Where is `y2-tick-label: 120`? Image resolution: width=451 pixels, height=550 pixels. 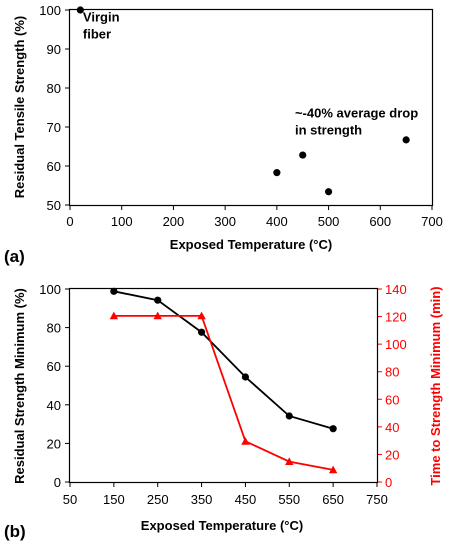 y2-tick-label: 120 is located at coordinates (396, 317).